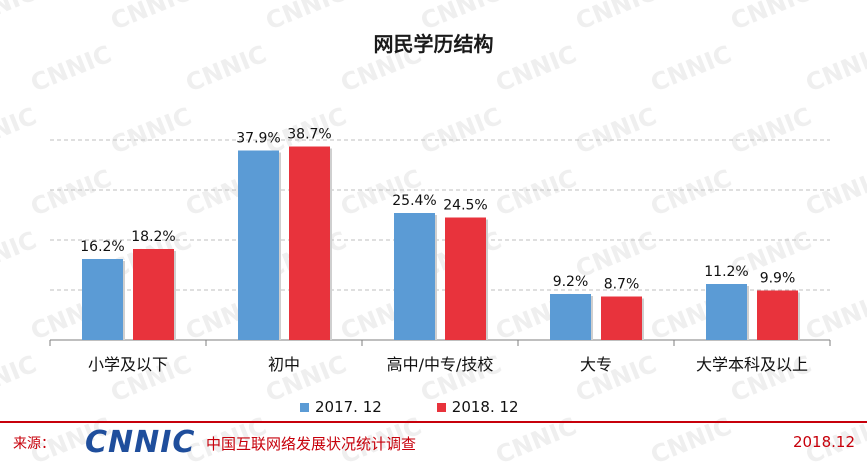 Image resolution: width=867 pixels, height=462 pixels. What do you see at coordinates (465, 206) in the screenshot?
I see `data-label: 24.5%` at bounding box center [465, 206].